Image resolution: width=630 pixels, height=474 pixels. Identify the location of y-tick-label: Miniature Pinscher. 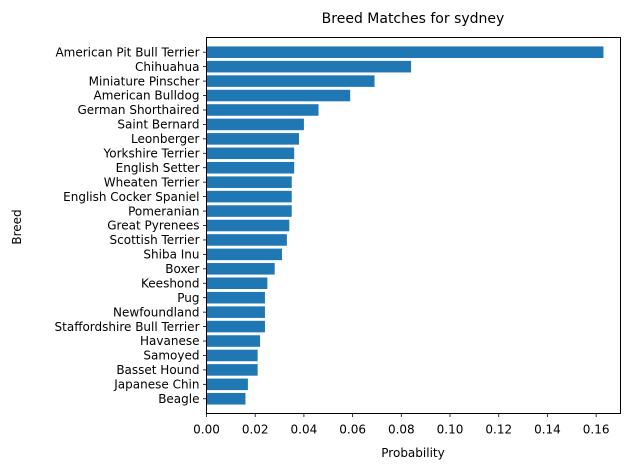
(144, 81).